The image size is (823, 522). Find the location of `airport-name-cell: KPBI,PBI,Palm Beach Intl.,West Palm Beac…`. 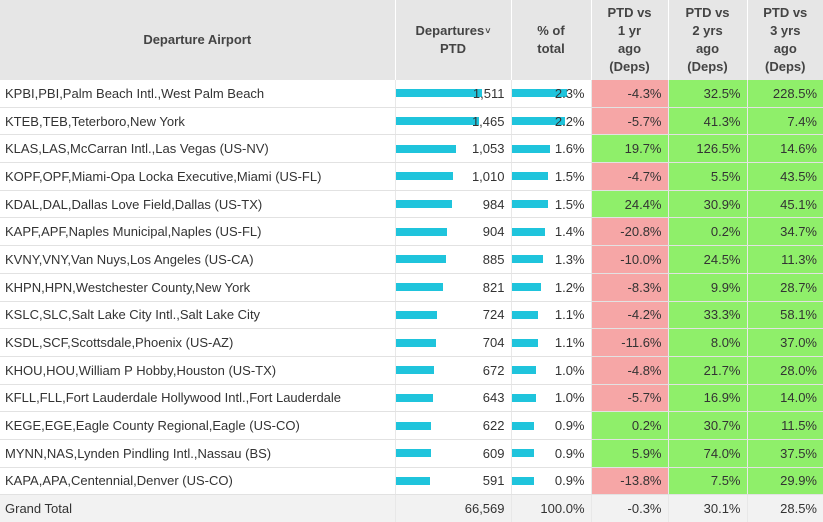

airport-name-cell: KPBI,PBI,Palm Beach Intl.,West Palm Beac… is located at coordinates (198, 94).